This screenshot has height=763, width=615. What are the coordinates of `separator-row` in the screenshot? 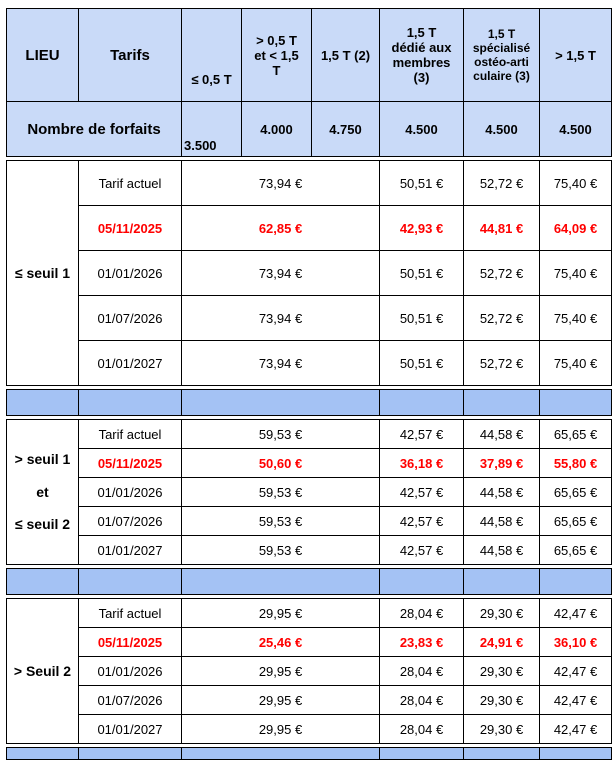 It's located at (309, 581).